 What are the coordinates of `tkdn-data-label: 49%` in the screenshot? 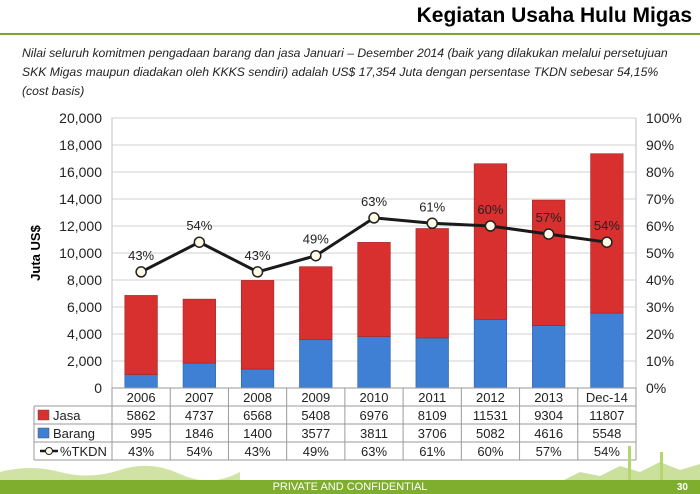 It's located at (316, 239).